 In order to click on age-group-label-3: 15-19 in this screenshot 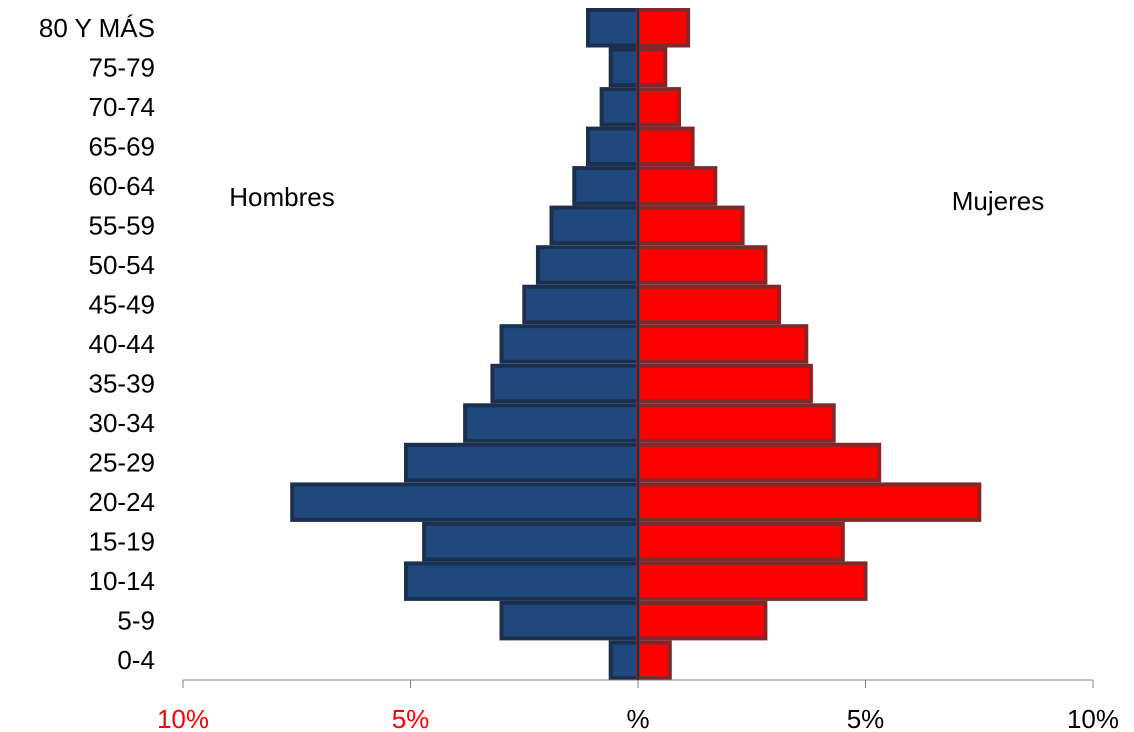, I will do `click(122, 542)`.